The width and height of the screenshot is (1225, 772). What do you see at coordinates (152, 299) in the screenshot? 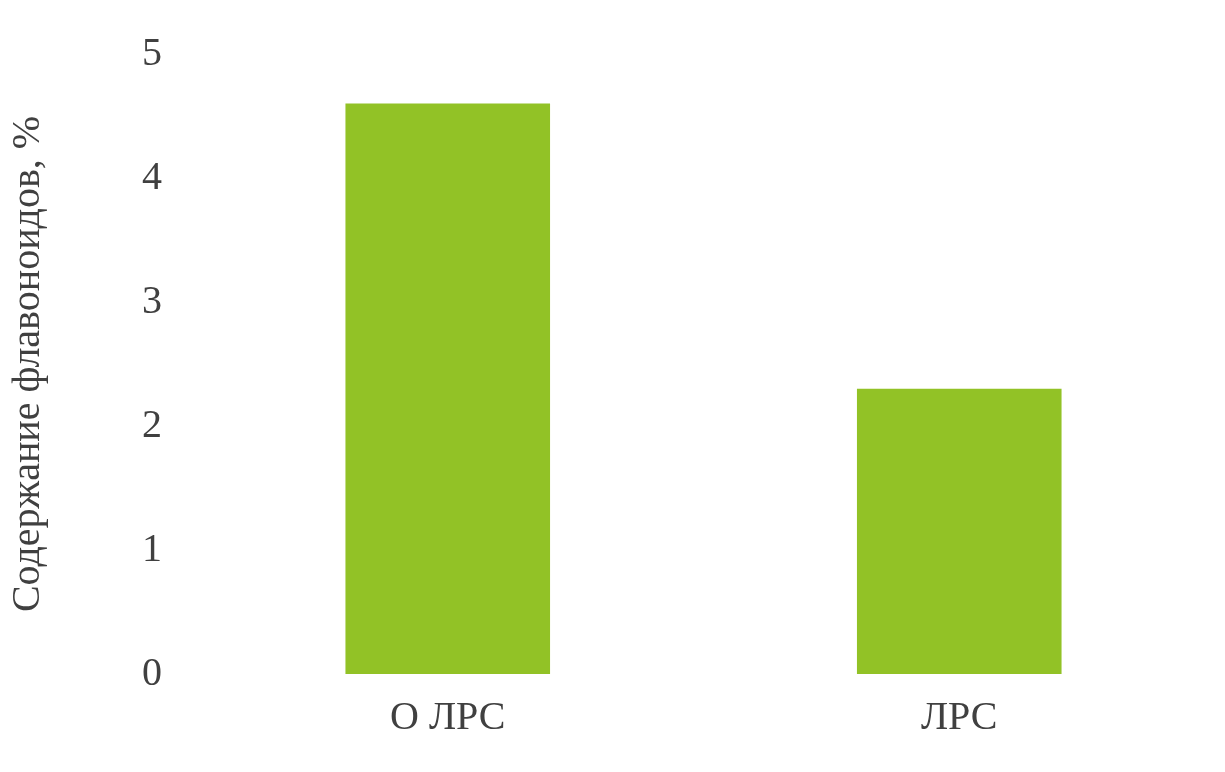
I see `y-tick-label: 3` at bounding box center [152, 299].